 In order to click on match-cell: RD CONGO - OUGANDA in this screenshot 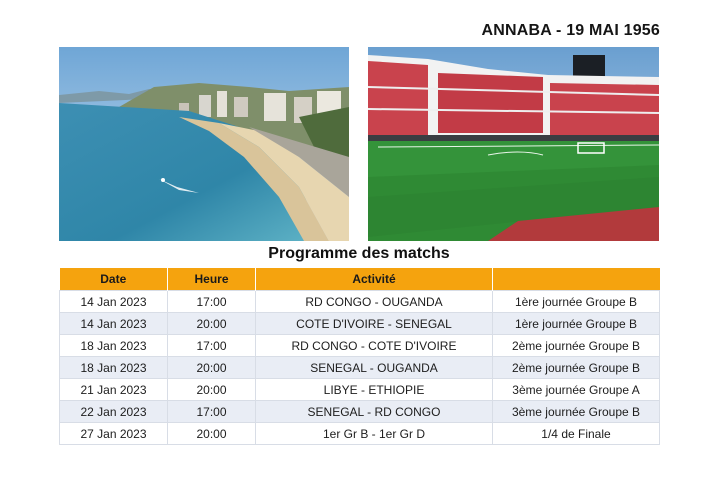, I will do `click(374, 301)`.